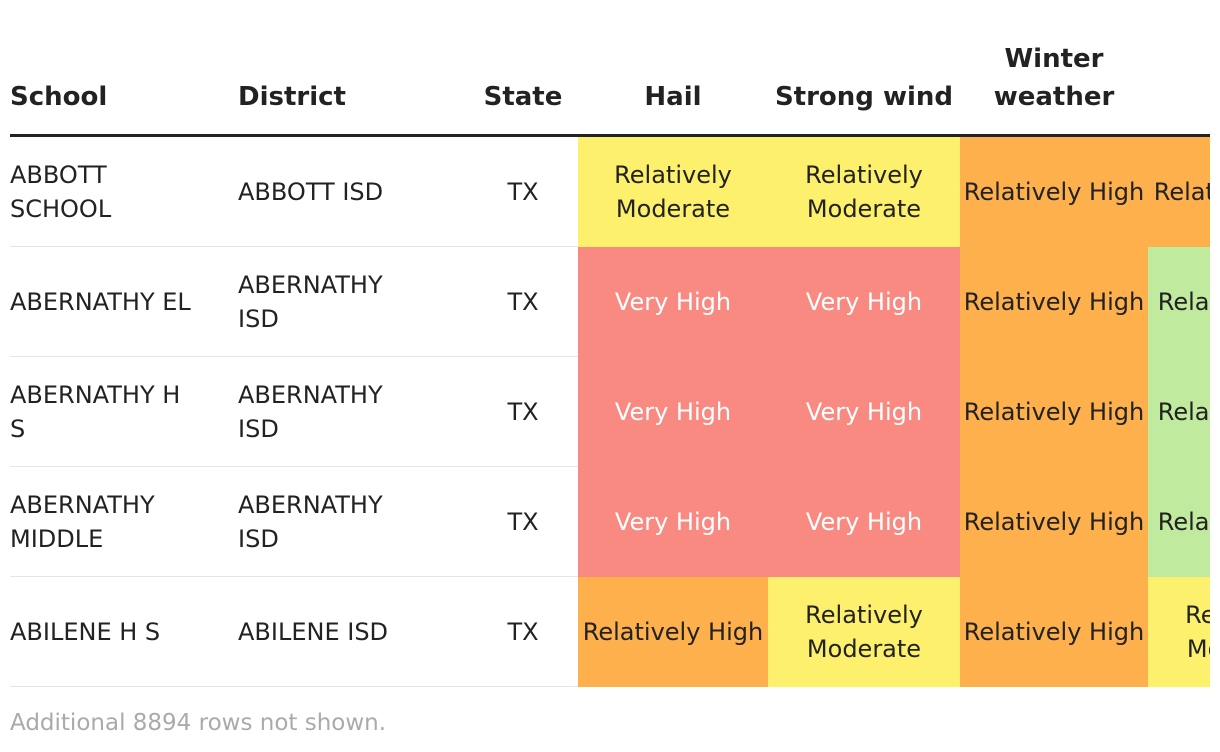 The height and width of the screenshot is (752, 1220). Describe the element at coordinates (864, 88) in the screenshot. I see `column-header: Strong wind` at that location.